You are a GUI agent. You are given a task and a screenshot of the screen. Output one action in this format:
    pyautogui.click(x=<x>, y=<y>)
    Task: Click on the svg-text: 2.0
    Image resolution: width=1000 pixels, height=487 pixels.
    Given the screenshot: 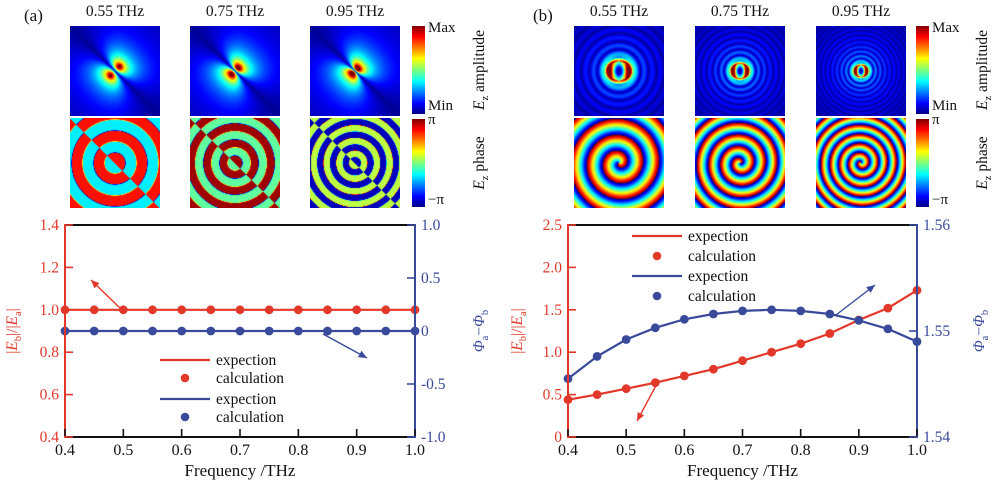 What is the action you would take?
    pyautogui.click(x=553, y=267)
    